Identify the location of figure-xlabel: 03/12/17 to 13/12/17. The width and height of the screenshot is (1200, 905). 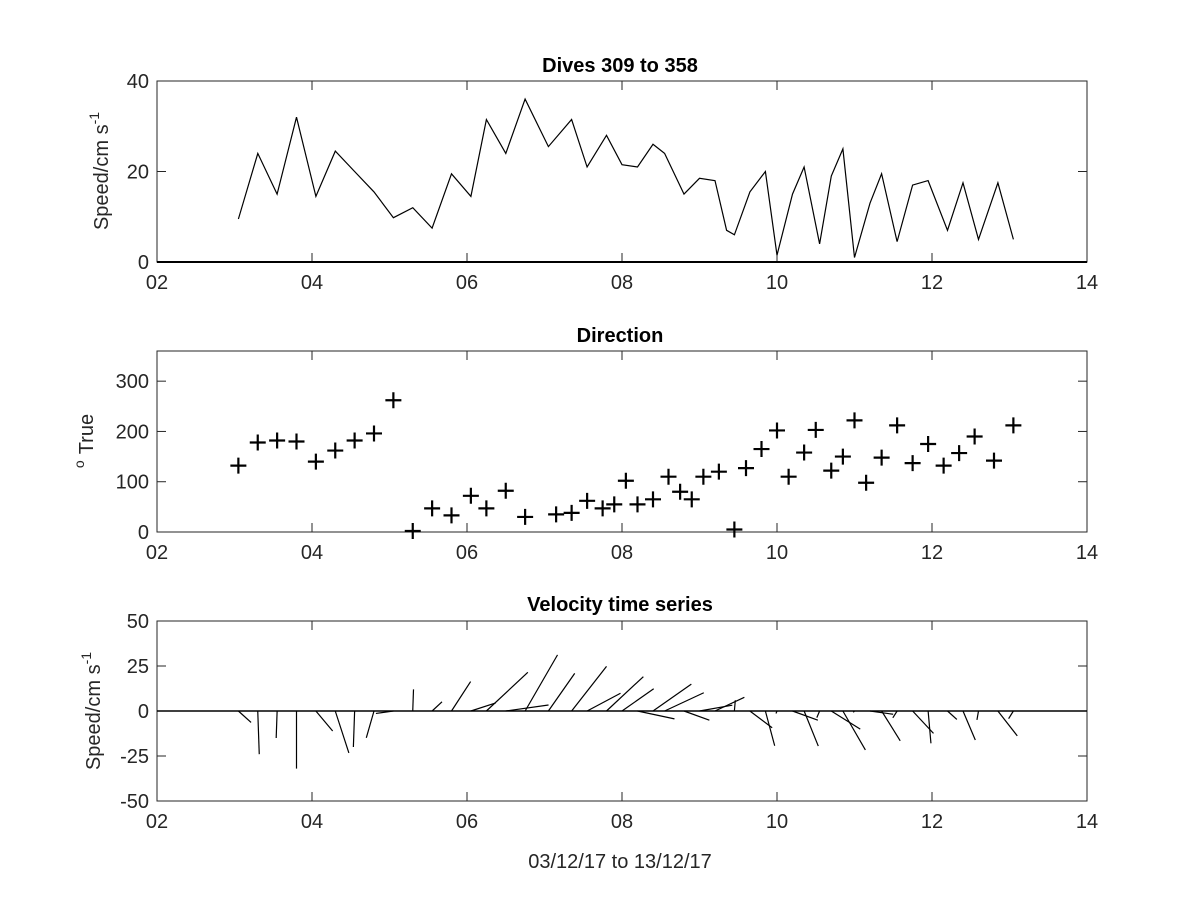
(620, 862).